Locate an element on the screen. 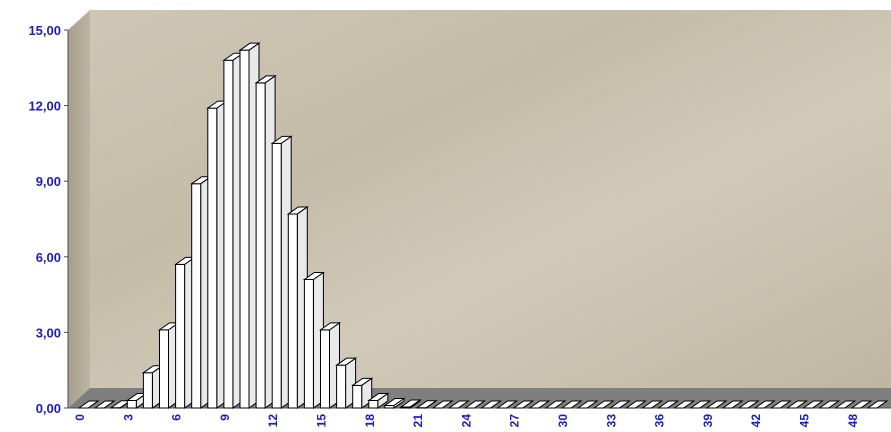  x-tick-label: 45 is located at coordinates (805, 421).